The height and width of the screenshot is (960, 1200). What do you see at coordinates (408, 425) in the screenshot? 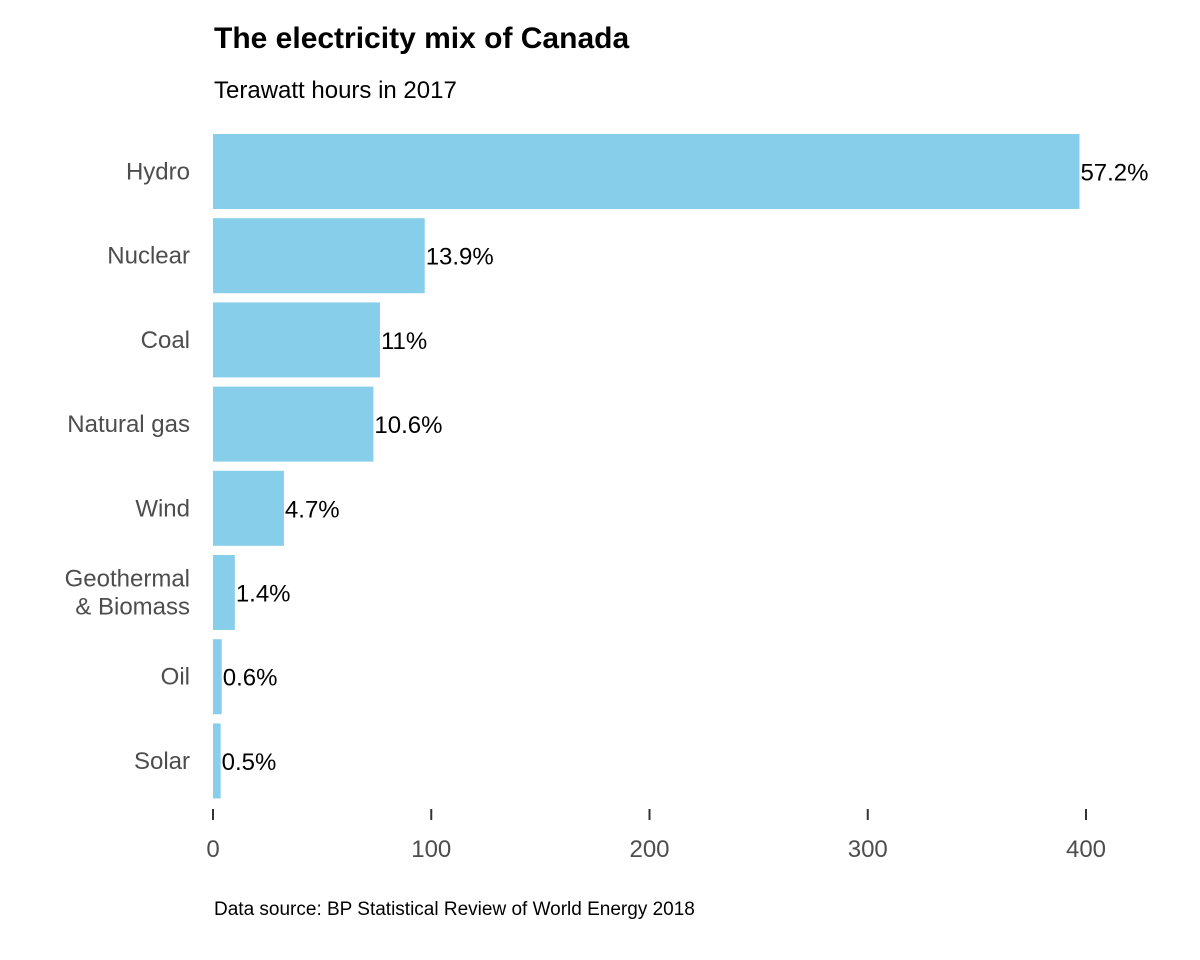
I see `bar-value-label: 10.6%` at bounding box center [408, 425].